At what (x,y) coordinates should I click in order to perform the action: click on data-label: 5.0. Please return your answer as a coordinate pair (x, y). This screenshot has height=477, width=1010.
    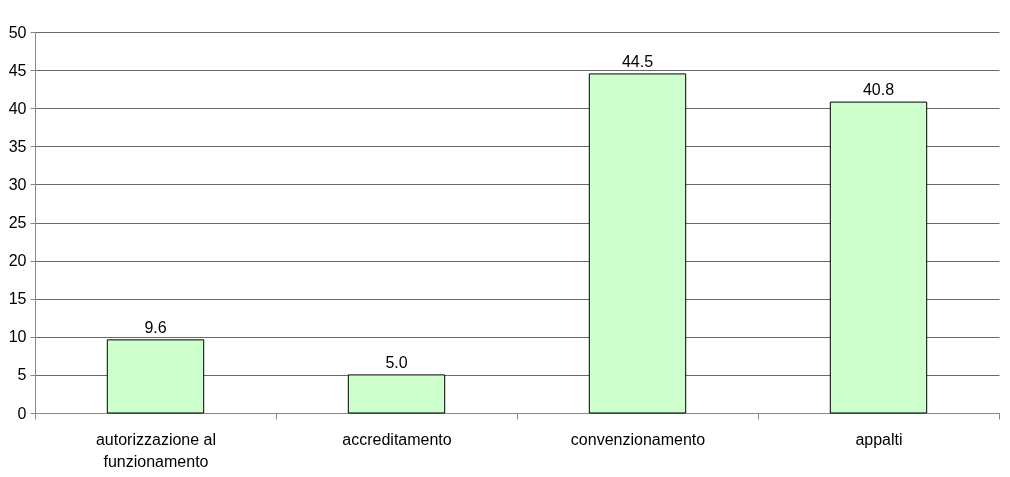
    Looking at the image, I should click on (396, 362).